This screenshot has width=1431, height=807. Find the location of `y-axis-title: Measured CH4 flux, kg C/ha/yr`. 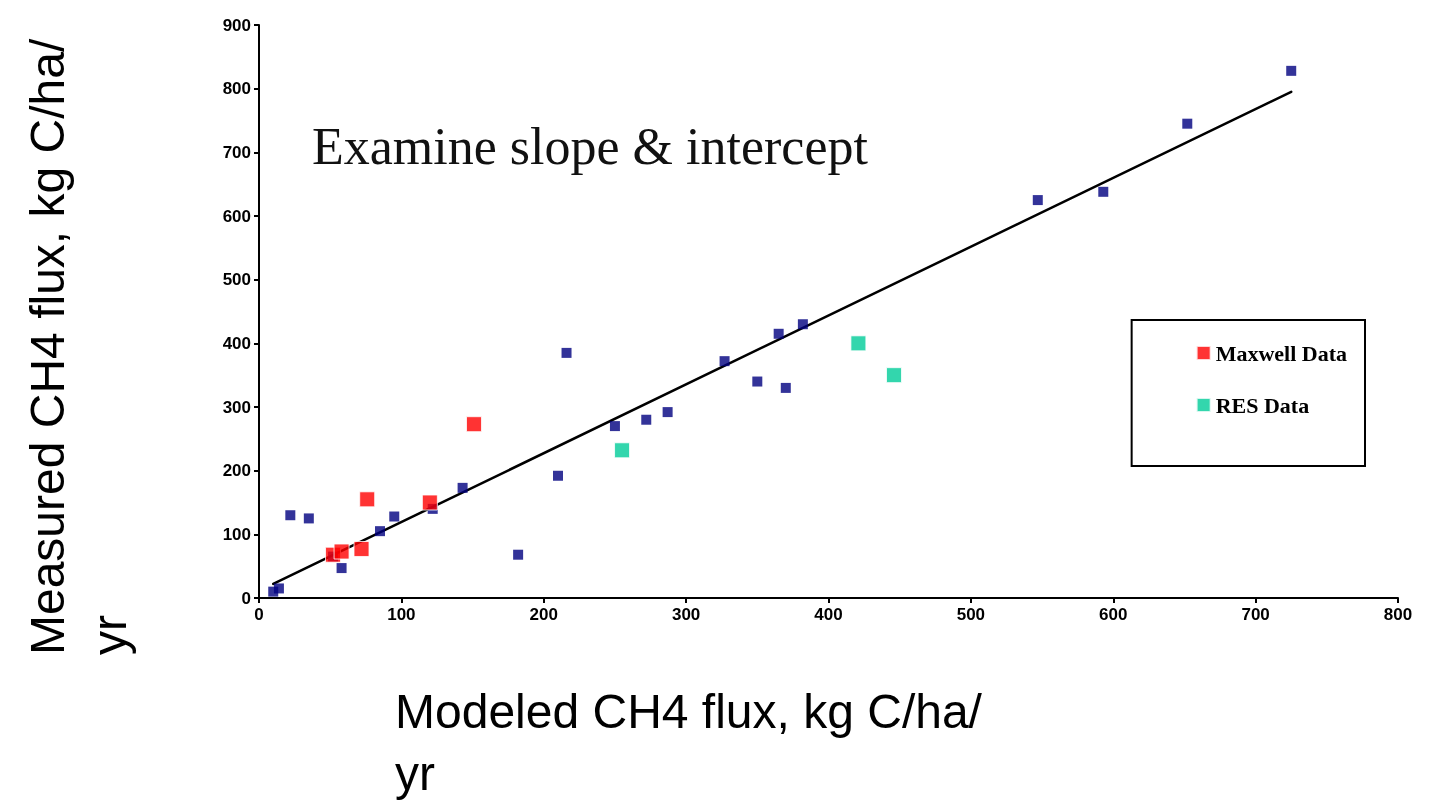

y-axis-title: Measured CH4 flux, kg C/ha/yr is located at coordinates (78, 346).